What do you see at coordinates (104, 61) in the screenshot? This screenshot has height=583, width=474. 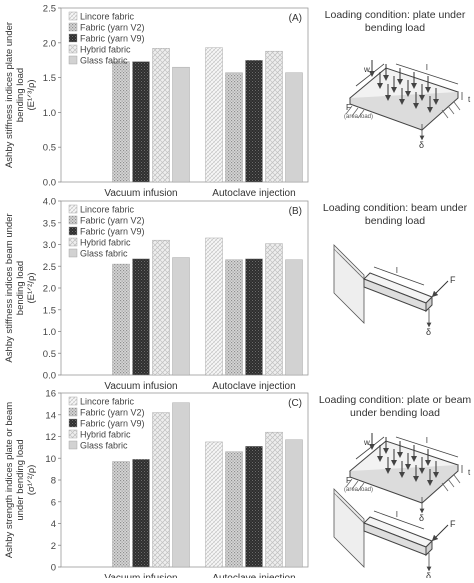 I see `legend-label: Glass fabric` at bounding box center [104, 61].